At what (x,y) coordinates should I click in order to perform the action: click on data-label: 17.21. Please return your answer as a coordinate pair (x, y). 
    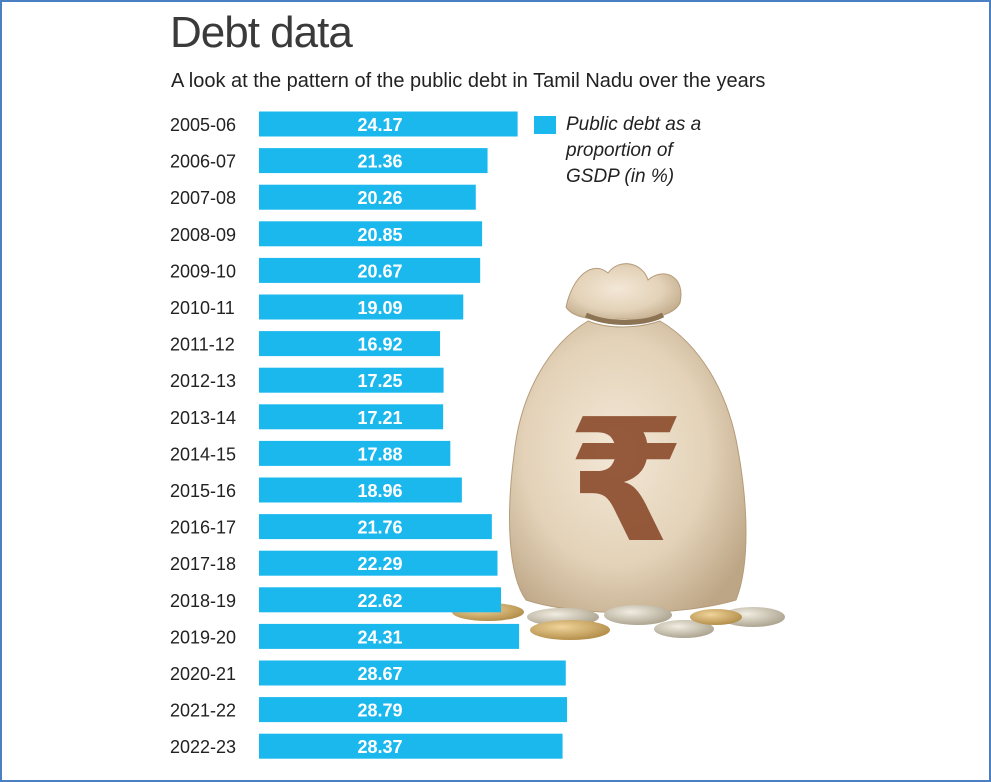
    Looking at the image, I should click on (379, 418).